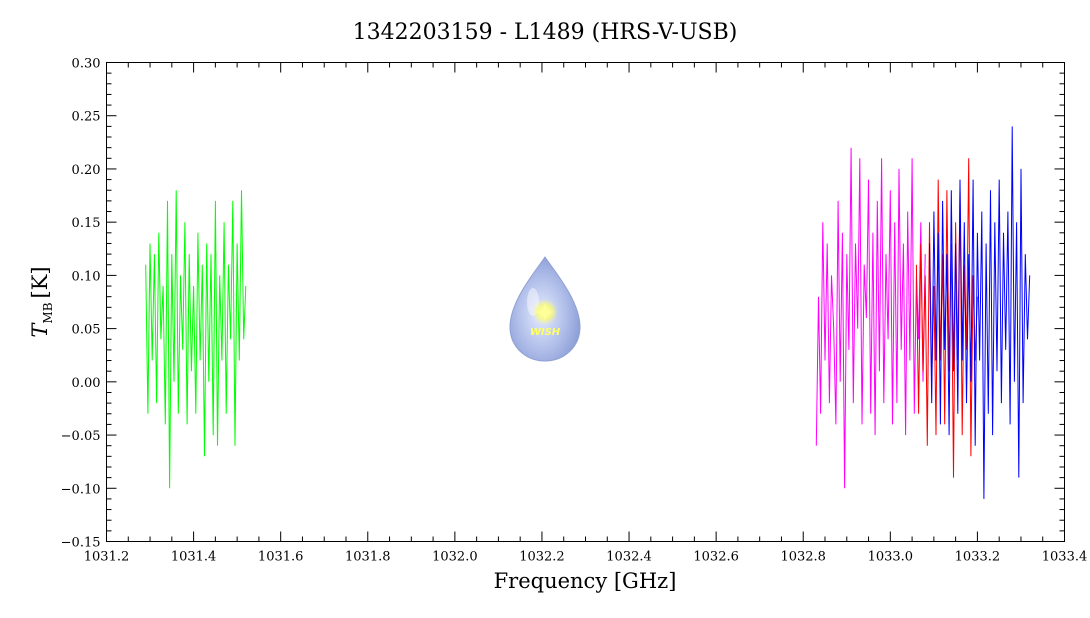 This screenshot has width=1090, height=618. I want to click on x-axis-label: Frequency [GHz], so click(585, 581).